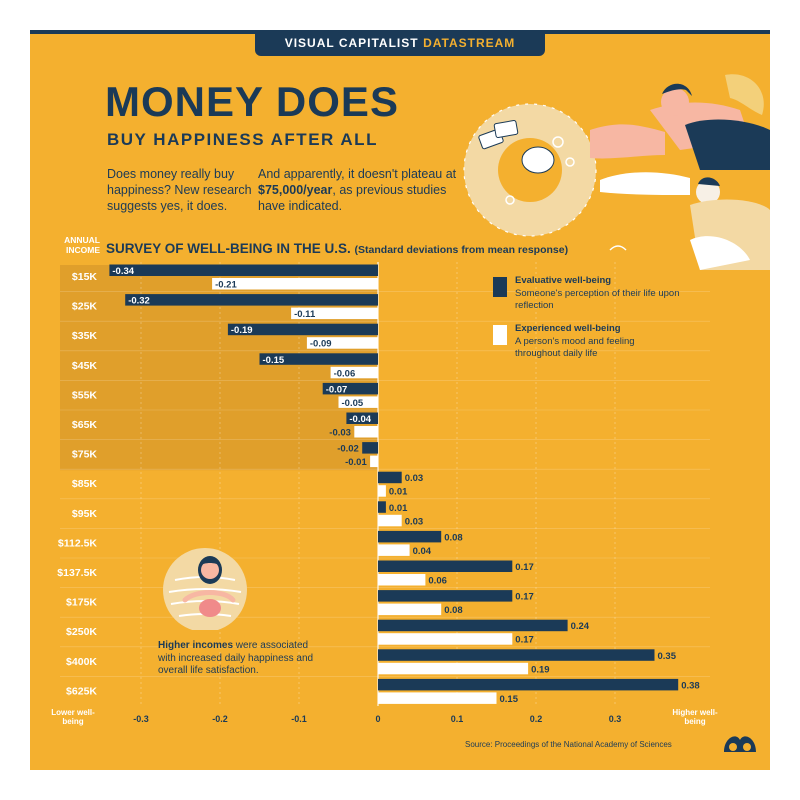 The width and height of the screenshot is (800, 800). What do you see at coordinates (85, 395) in the screenshot?
I see `category-label: $55K` at bounding box center [85, 395].